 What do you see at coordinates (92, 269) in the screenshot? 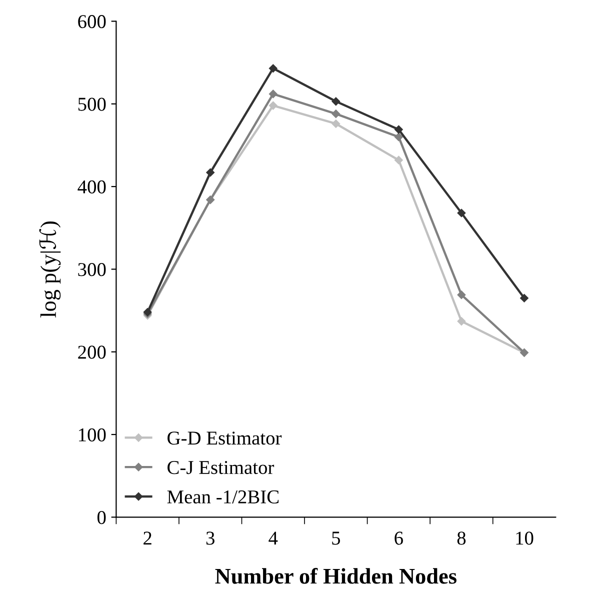
I see `y-tick-label: 300` at bounding box center [92, 269].